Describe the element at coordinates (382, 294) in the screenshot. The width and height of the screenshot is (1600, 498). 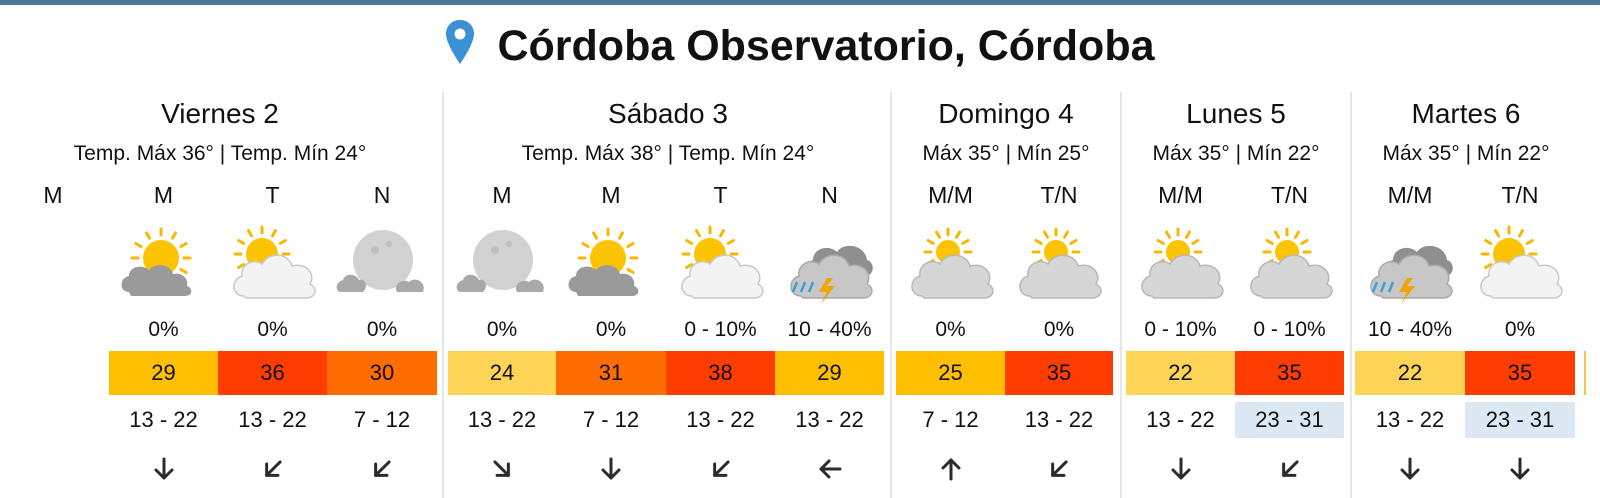
I see `period-column: N 0% 30 7 - 12` at that location.